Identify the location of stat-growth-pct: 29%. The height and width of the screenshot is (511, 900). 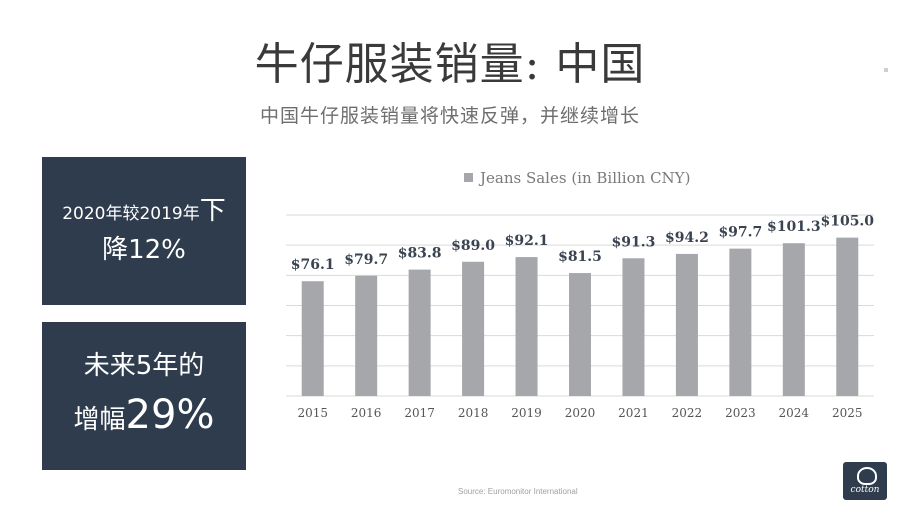
(170, 414).